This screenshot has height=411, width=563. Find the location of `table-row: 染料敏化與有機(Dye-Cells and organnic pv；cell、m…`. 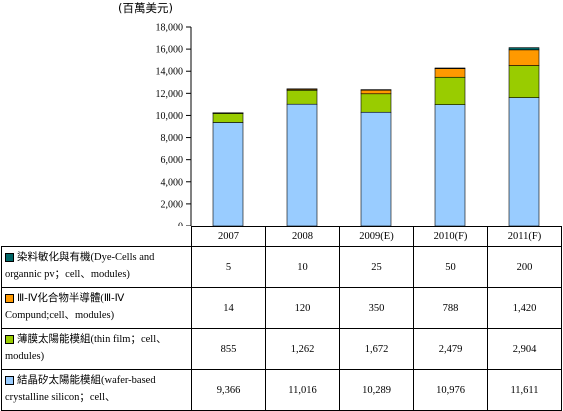

table-row: 染料敏化與有機(Dye-Cells and organnic pv；cell、m… is located at coordinates (281, 267).